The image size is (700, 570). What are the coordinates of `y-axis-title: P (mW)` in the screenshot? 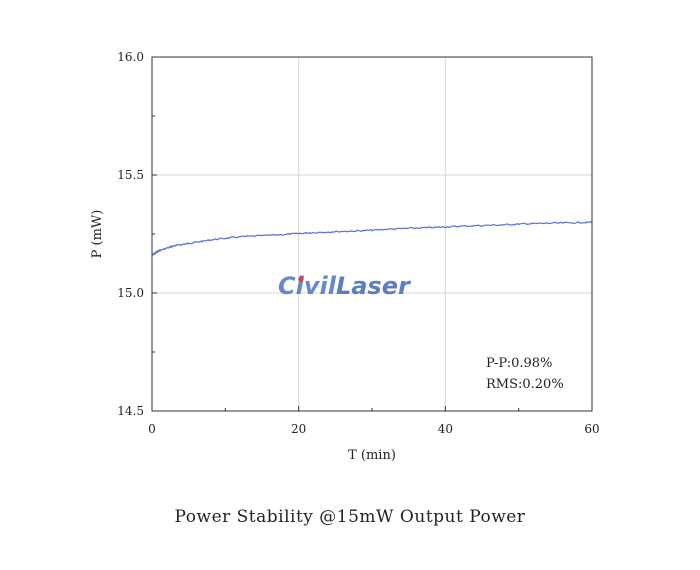 It's located at (97, 234).